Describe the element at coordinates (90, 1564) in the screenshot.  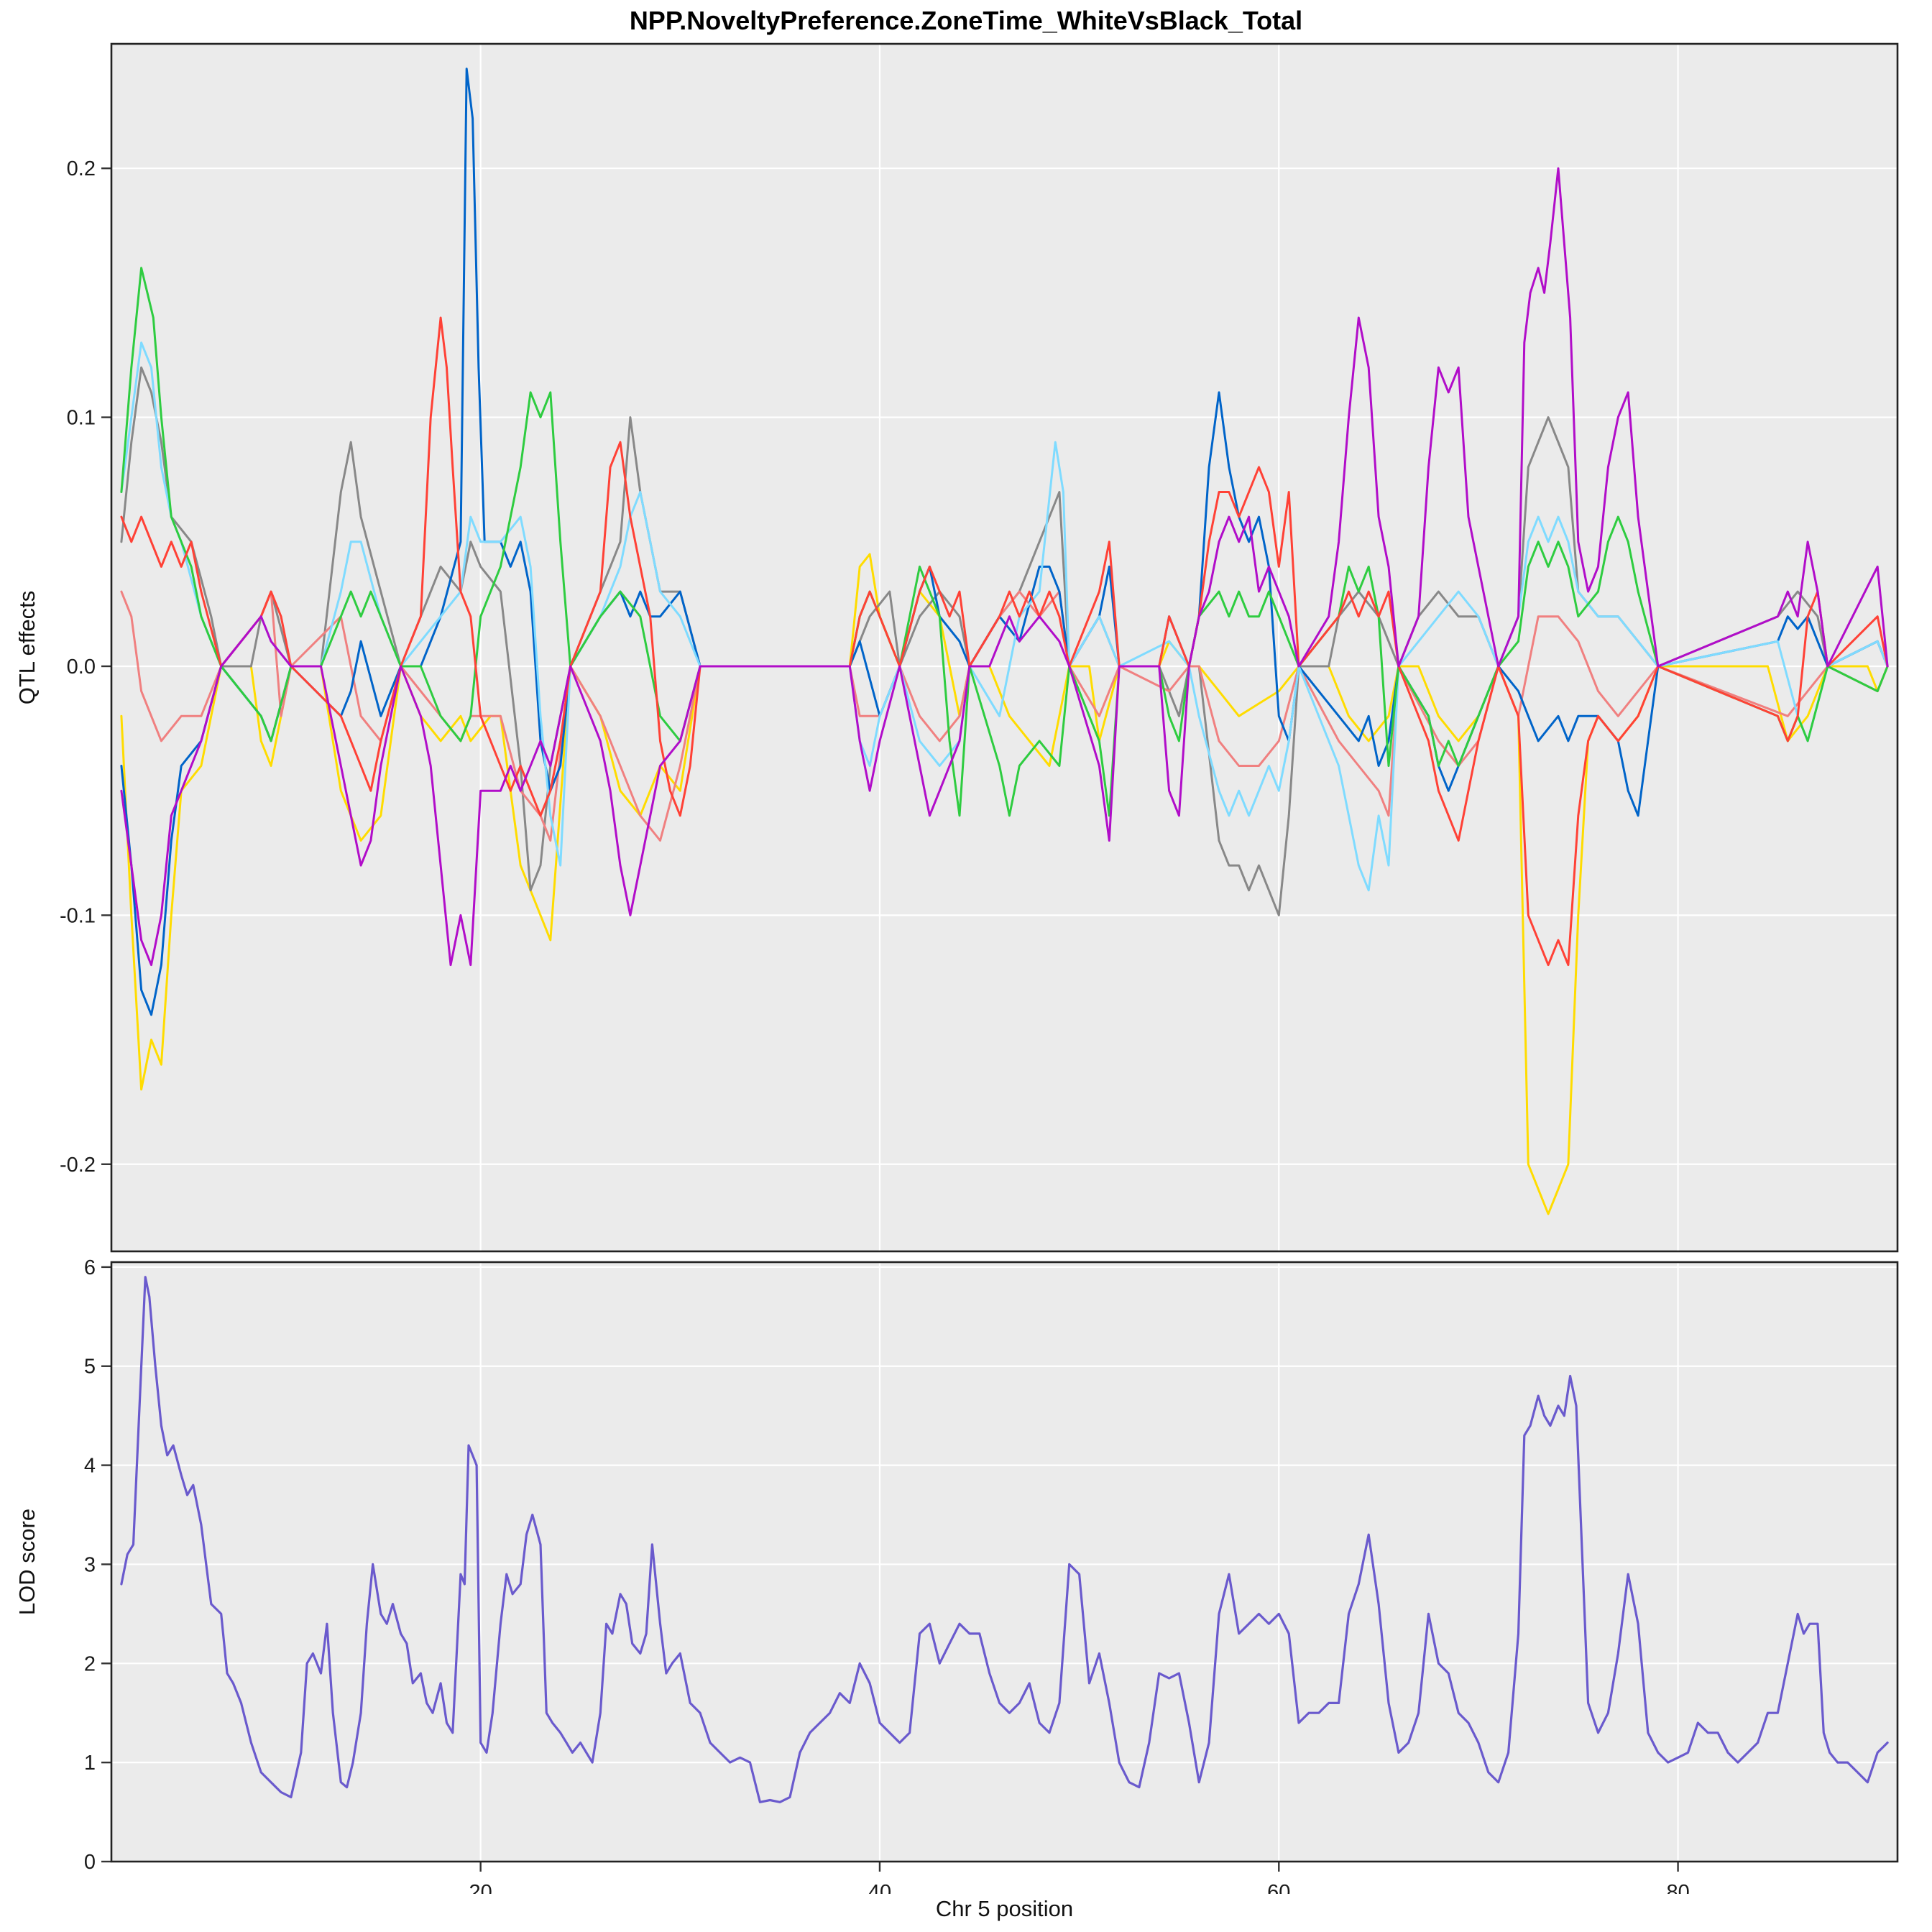
I see `y-tick-label: 3` at that location.